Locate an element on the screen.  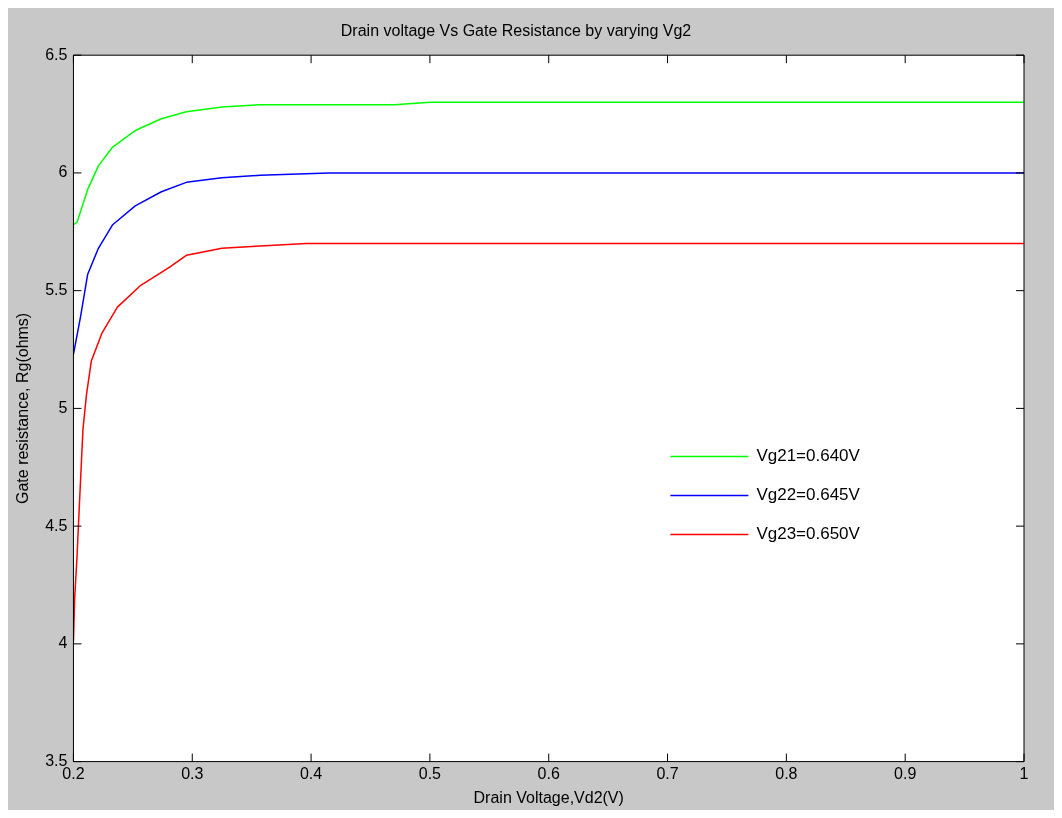
y-tick-label: 6.5 is located at coordinates (56, 54).